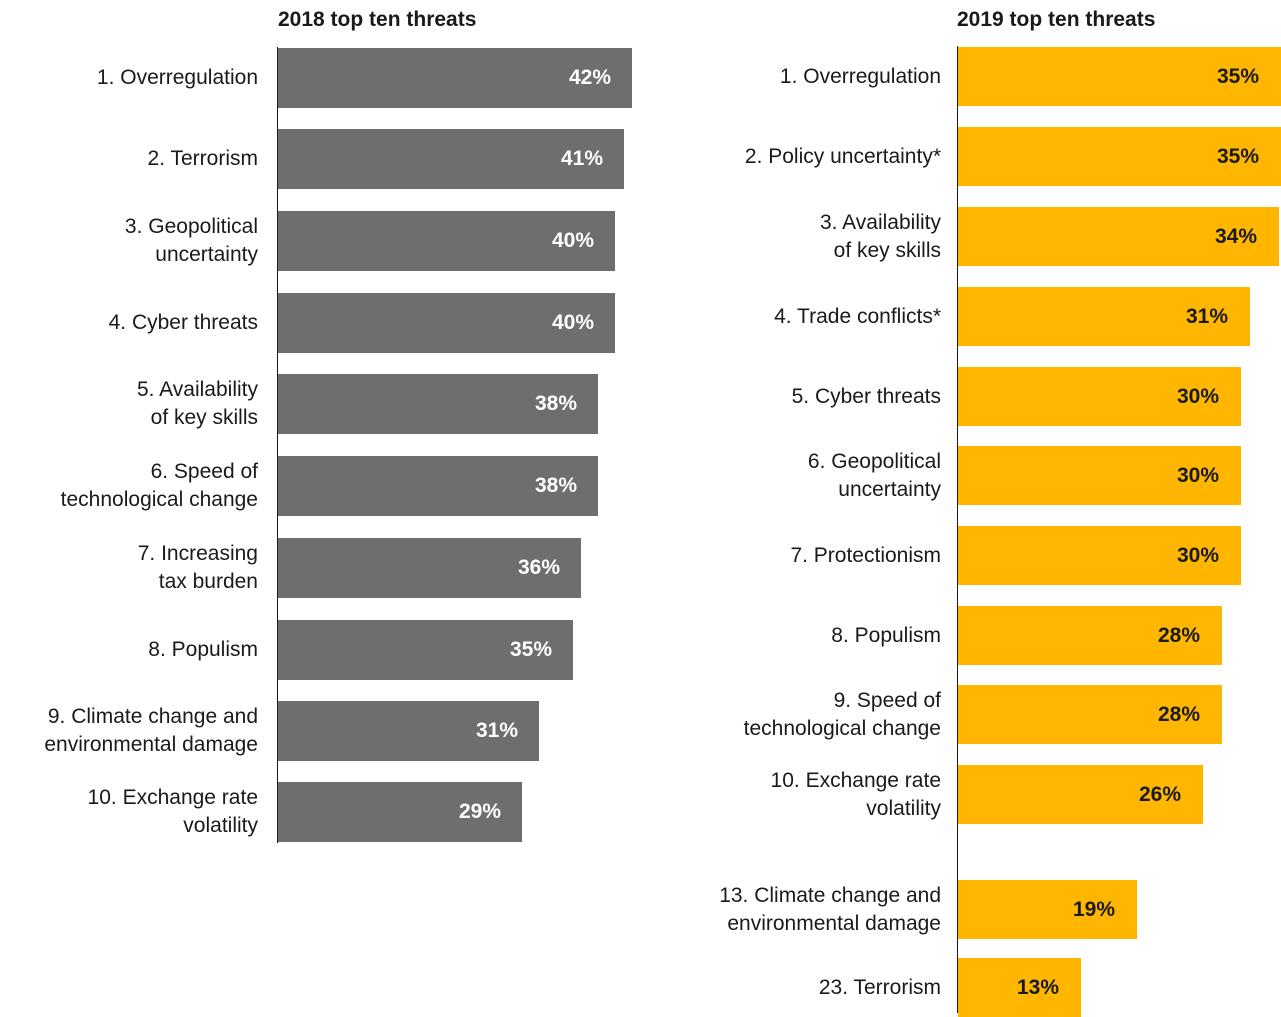 The width and height of the screenshot is (1281, 1017). What do you see at coordinates (1206, 316) in the screenshot?
I see `value-label-2019: 31%` at bounding box center [1206, 316].